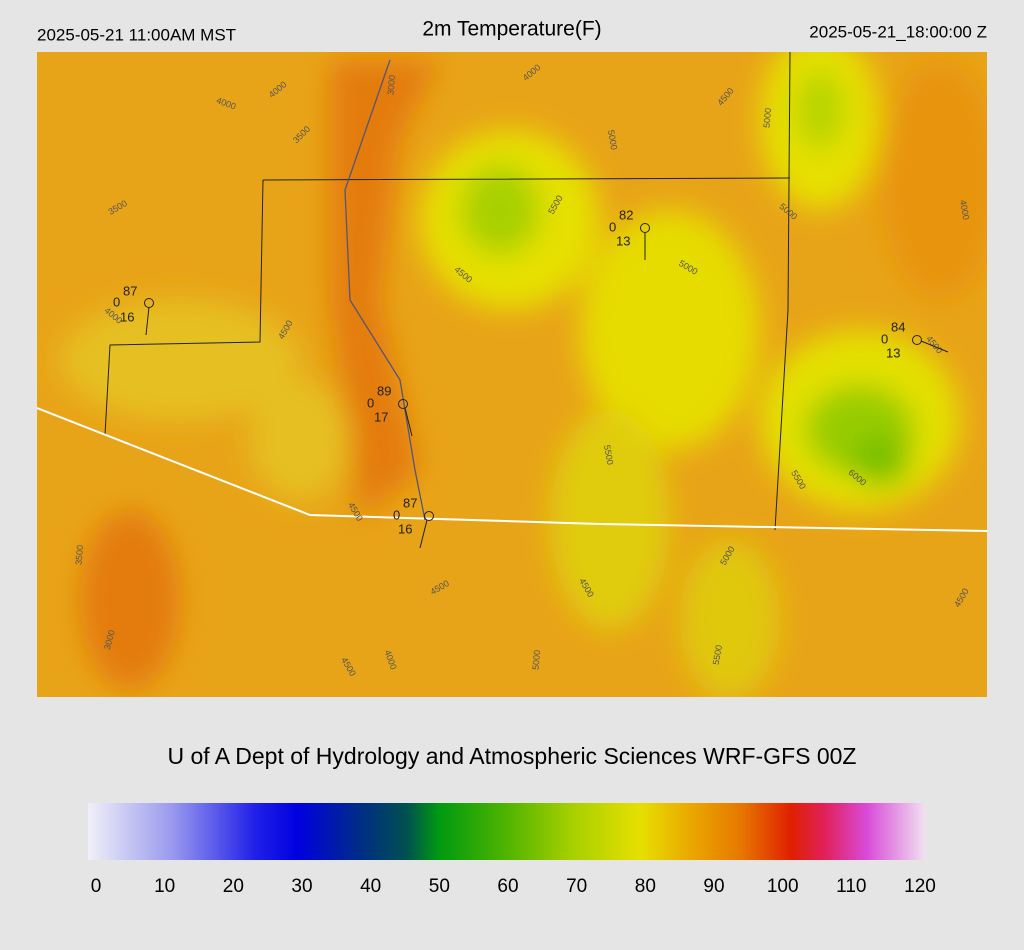 The image size is (1024, 950). I want to click on colorbar, so click(506, 831).